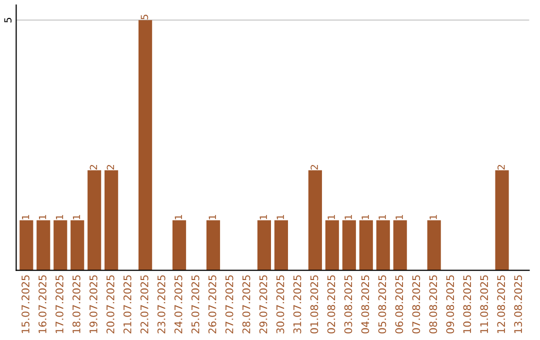  Describe the element at coordinates (416, 304) in the screenshot. I see `x-tick-label: 07.08.2025` at that location.